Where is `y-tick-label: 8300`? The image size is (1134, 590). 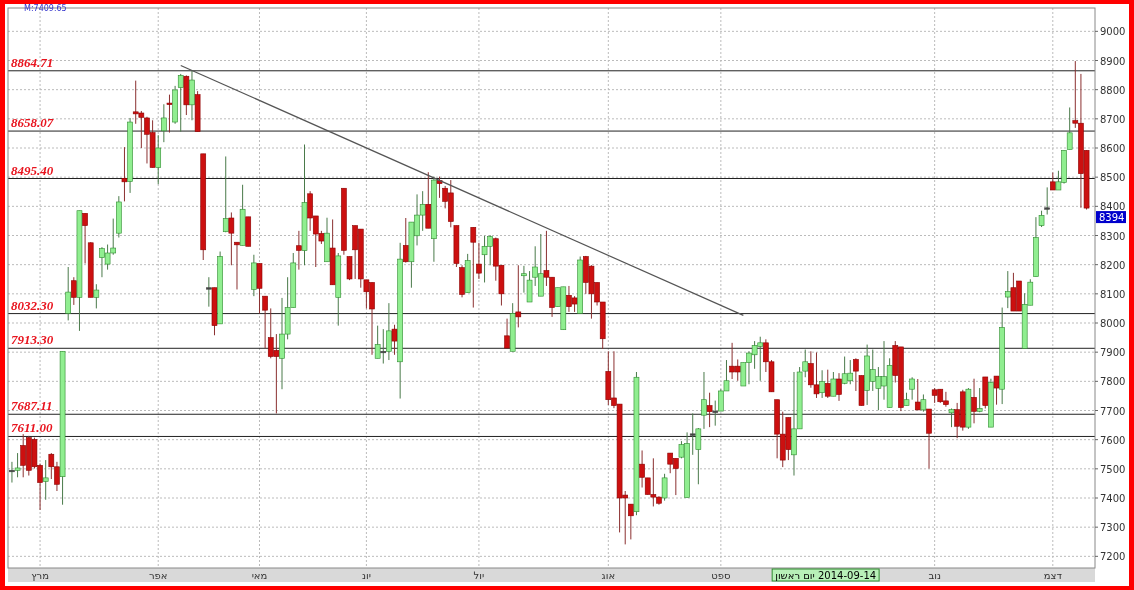 y-tick-label: 8300 is located at coordinates (1113, 236).